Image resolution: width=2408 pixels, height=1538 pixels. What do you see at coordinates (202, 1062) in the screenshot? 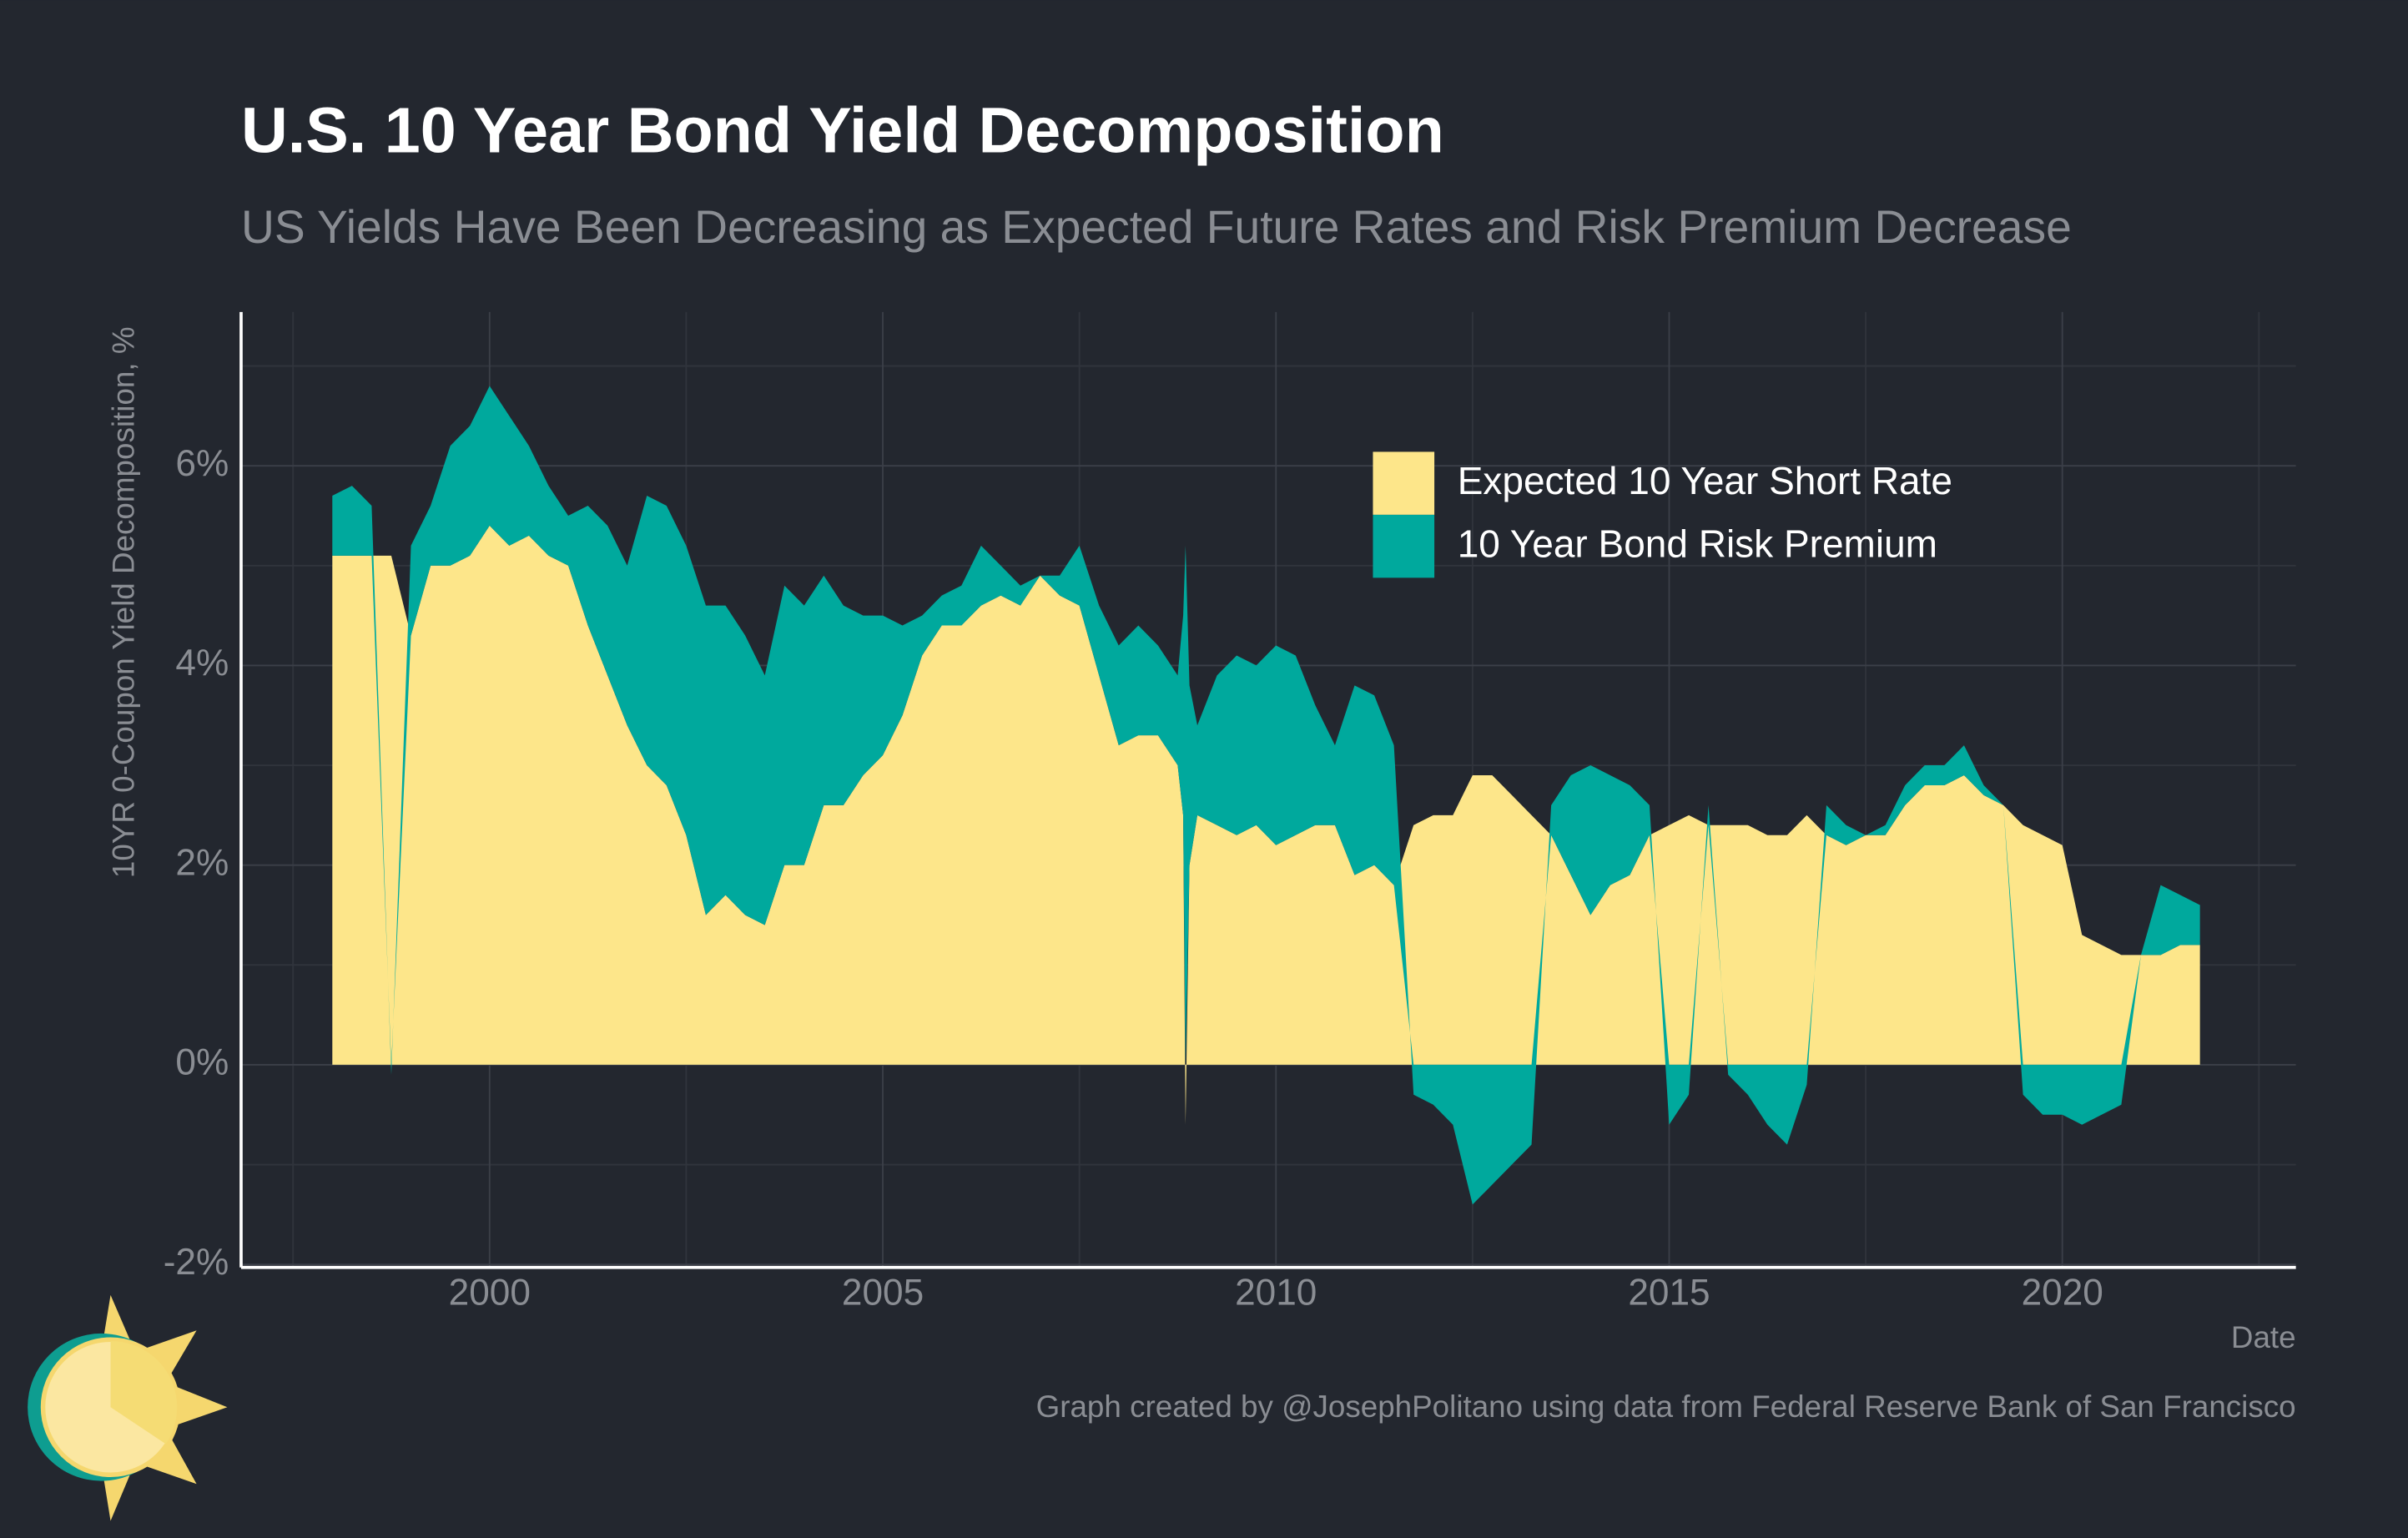
I see `y-tick-label: 0%` at bounding box center [202, 1062].